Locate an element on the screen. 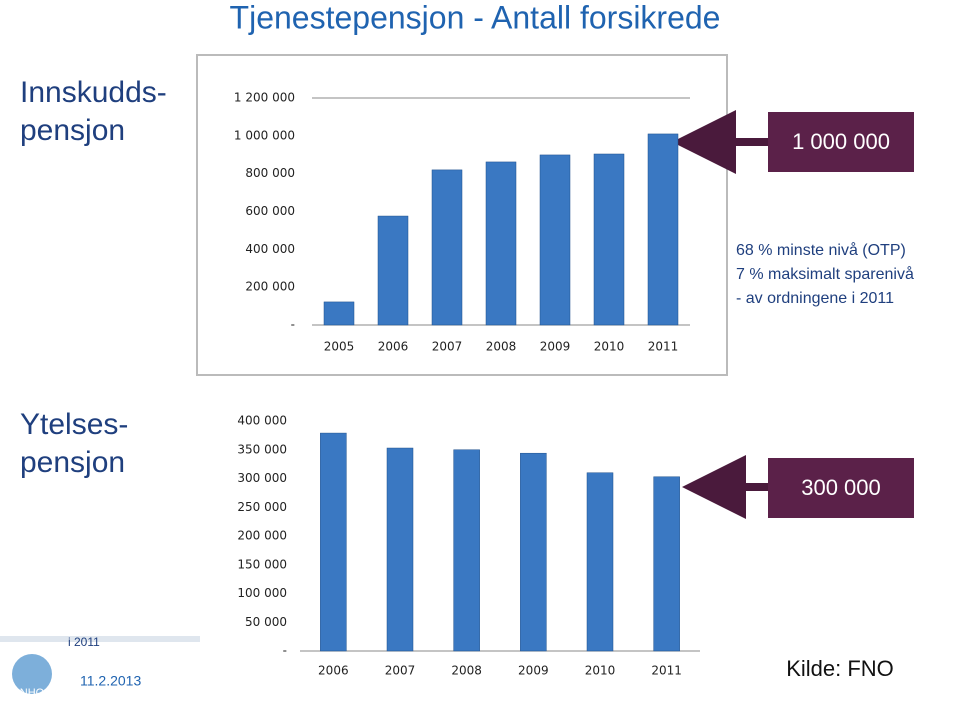  x-tick-label: 2005 is located at coordinates (339, 347).